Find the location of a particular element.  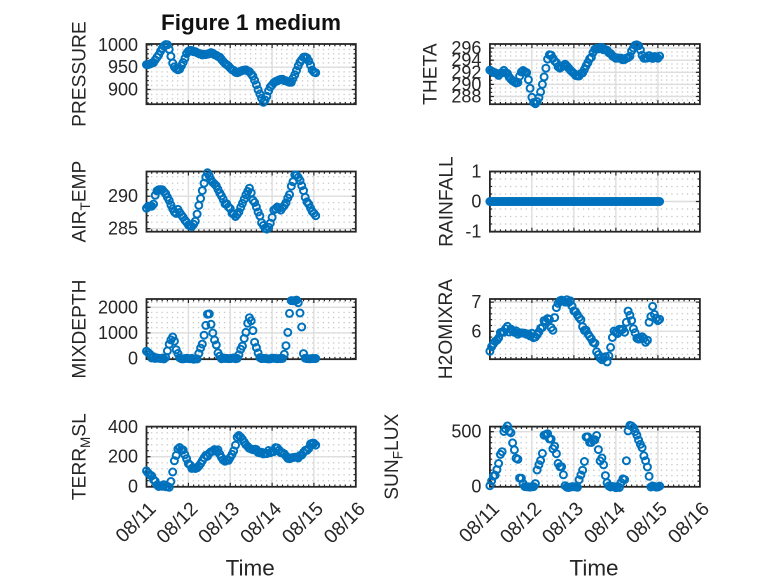

svg-text: 296 is located at coordinates (466, 48).